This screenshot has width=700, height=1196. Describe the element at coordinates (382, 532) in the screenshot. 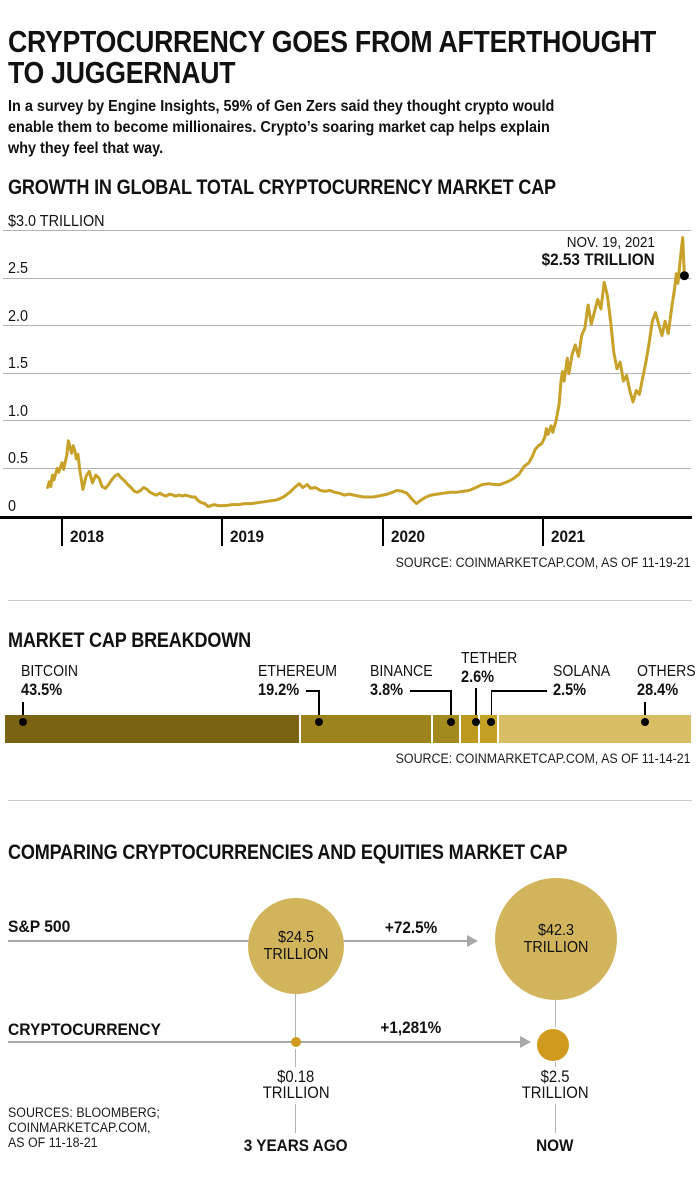

I see `x-tick-2020` at that location.